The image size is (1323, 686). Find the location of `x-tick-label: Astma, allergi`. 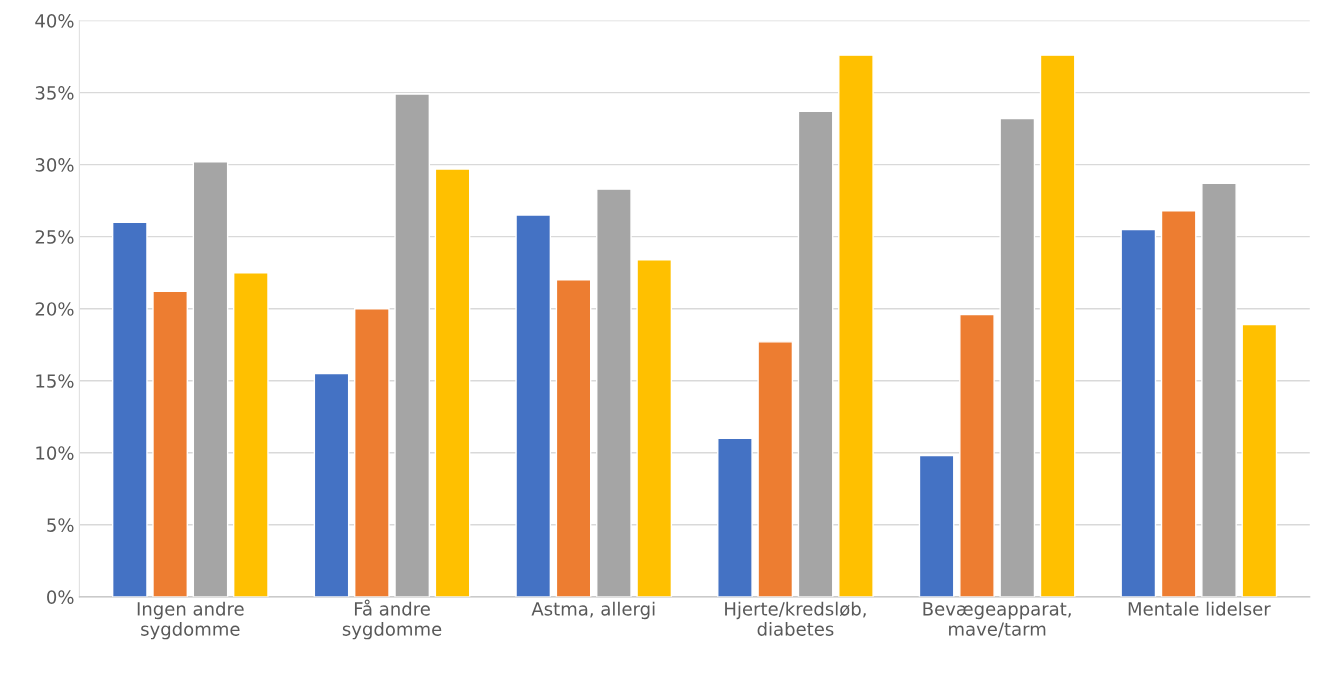

x-tick-label: Astma, allergi is located at coordinates (593, 610).